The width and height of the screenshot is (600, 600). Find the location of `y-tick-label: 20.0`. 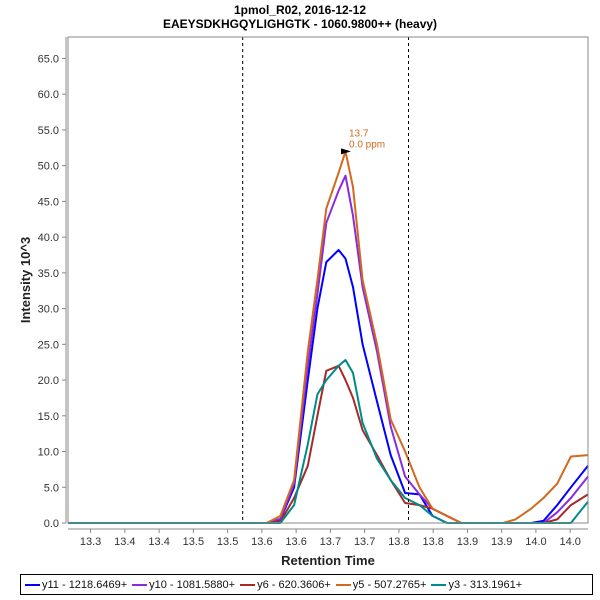

y-tick-label: 20.0 is located at coordinates (48, 381).